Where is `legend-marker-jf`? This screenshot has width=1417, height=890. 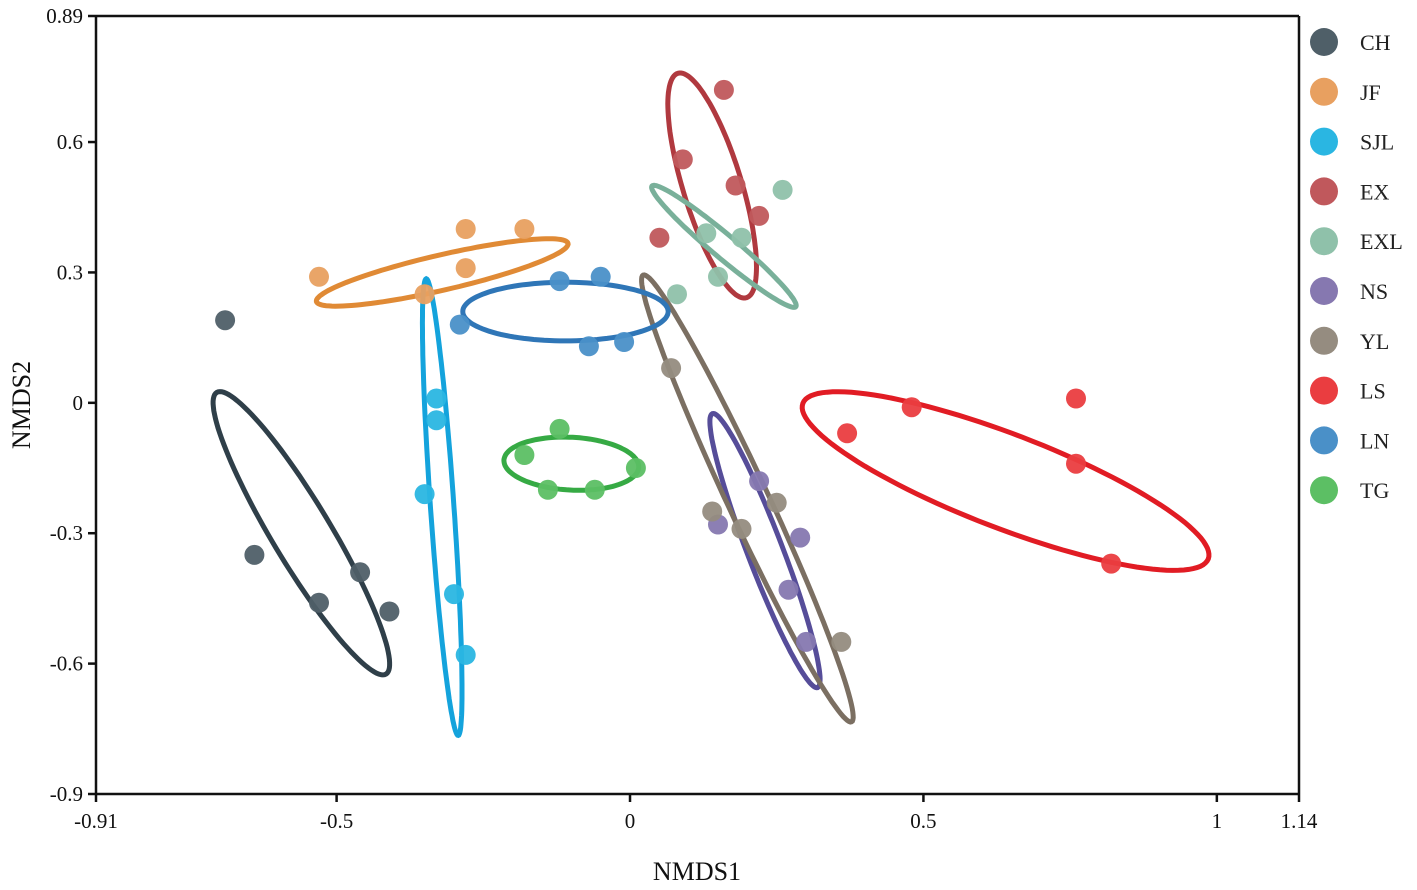
legend-marker-jf is located at coordinates (1324, 91).